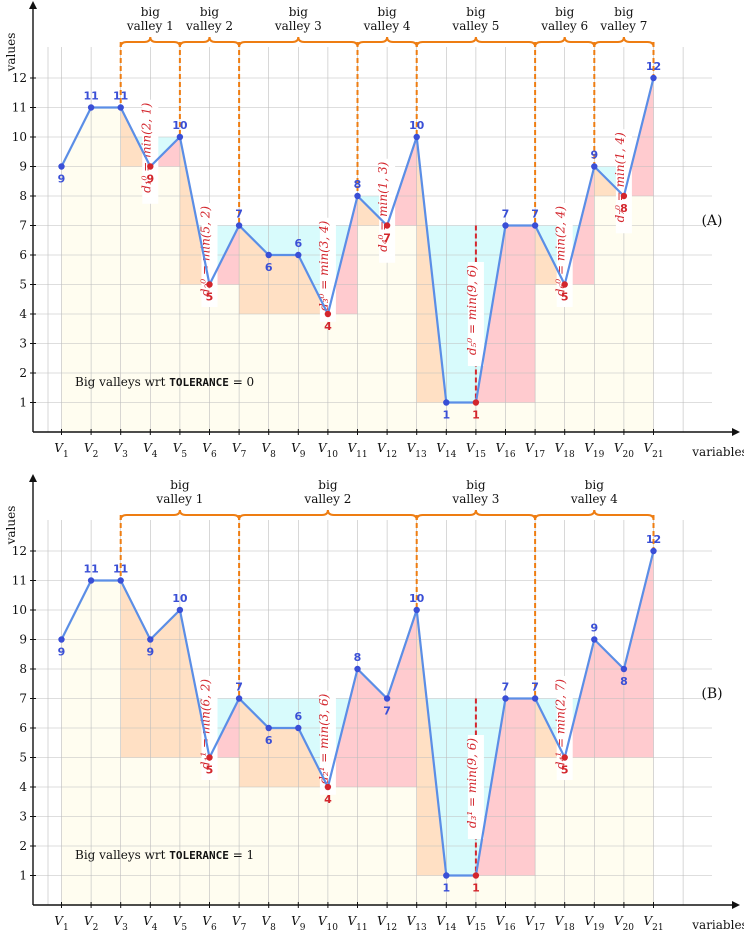  What do you see at coordinates (505, 450) in the screenshot?
I see `x-tick-label: V16` at bounding box center [505, 450].